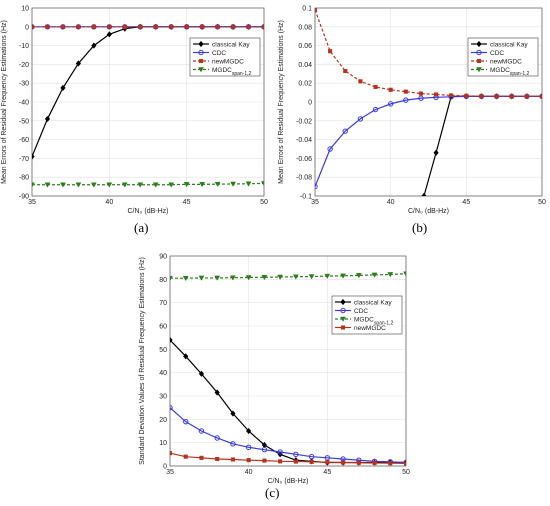 The width and height of the screenshot is (550, 506). What do you see at coordinates (163, 257) in the screenshot?
I see `y-tick-label: 90` at bounding box center [163, 257].